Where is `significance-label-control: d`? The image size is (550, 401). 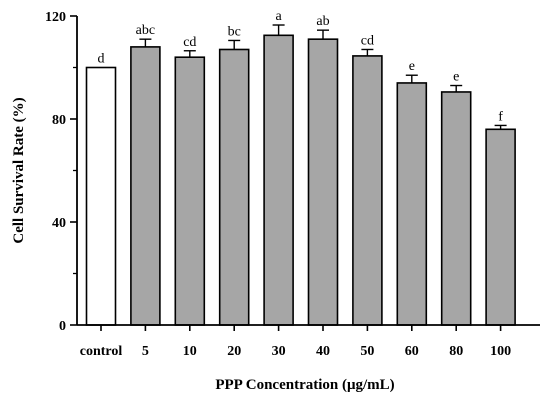
significance-label-control: d is located at coordinates (101, 59).